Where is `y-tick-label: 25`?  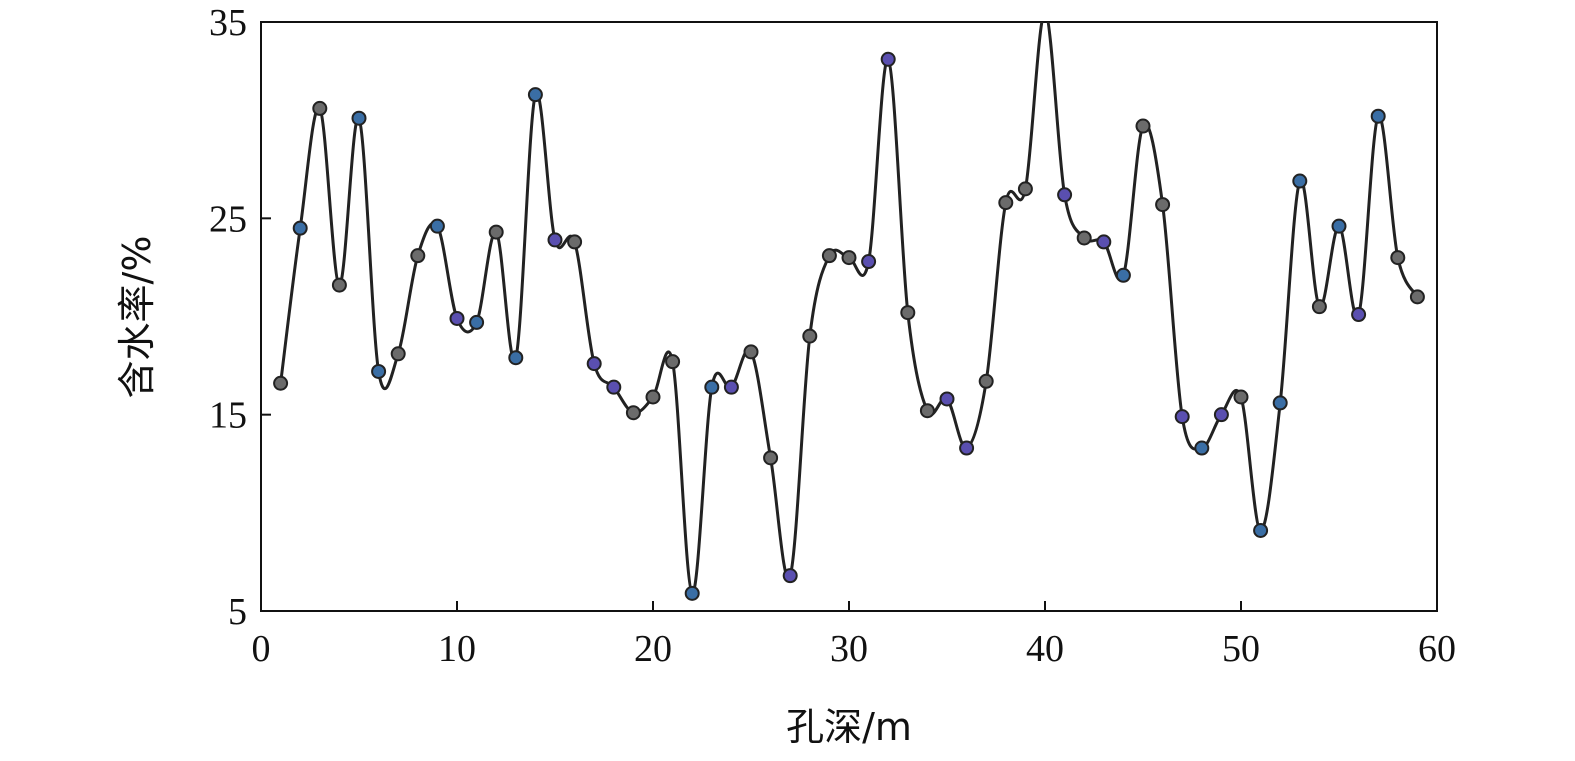 y-tick-label: 25 is located at coordinates (228, 219).